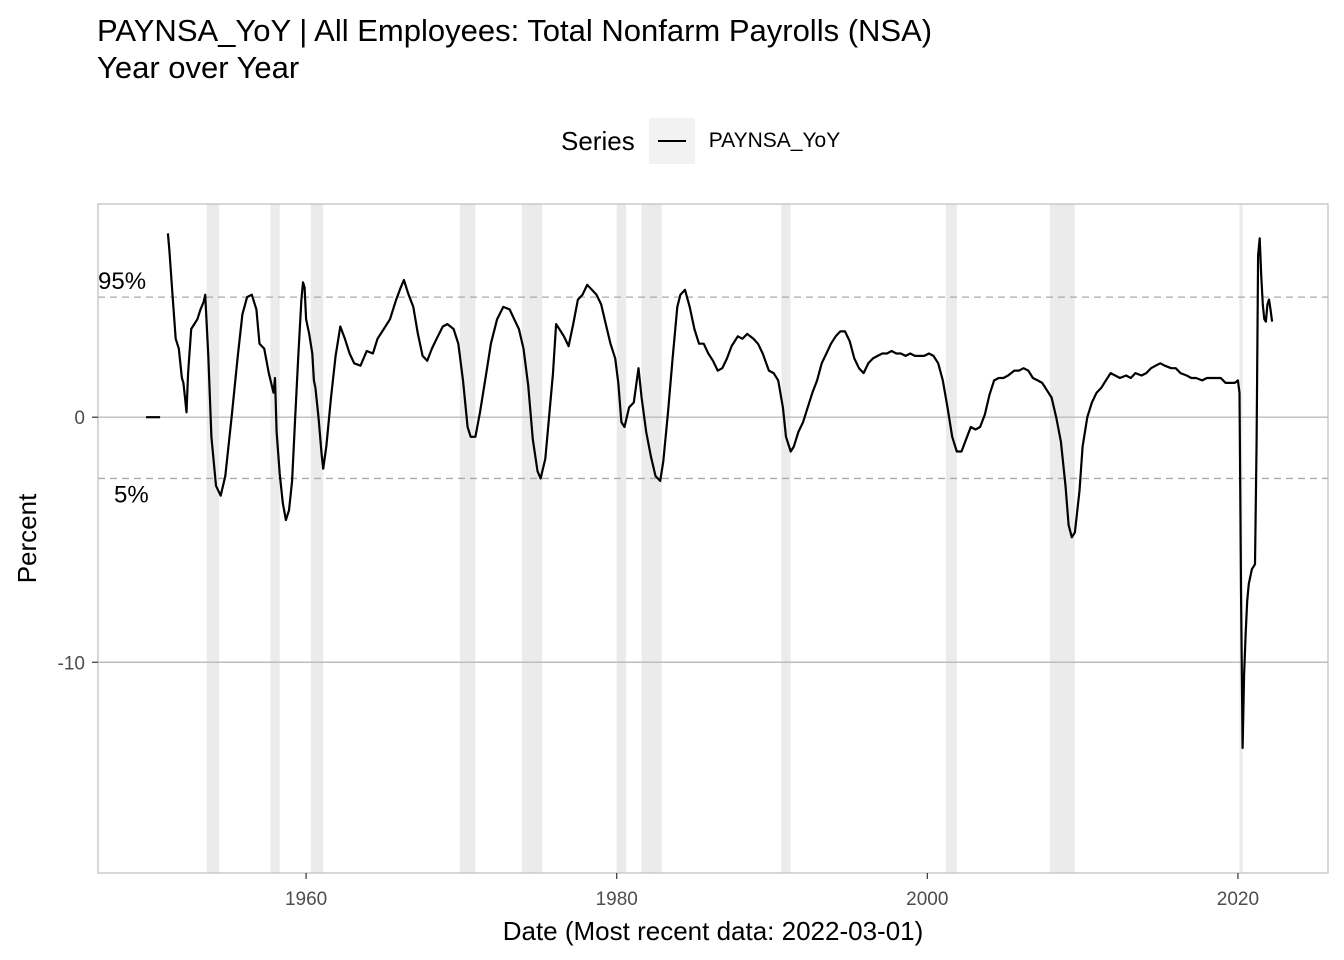 The height and width of the screenshot is (960, 1344). I want to click on x-axis: 1960 1980 2000 2020, so click(772, 891).